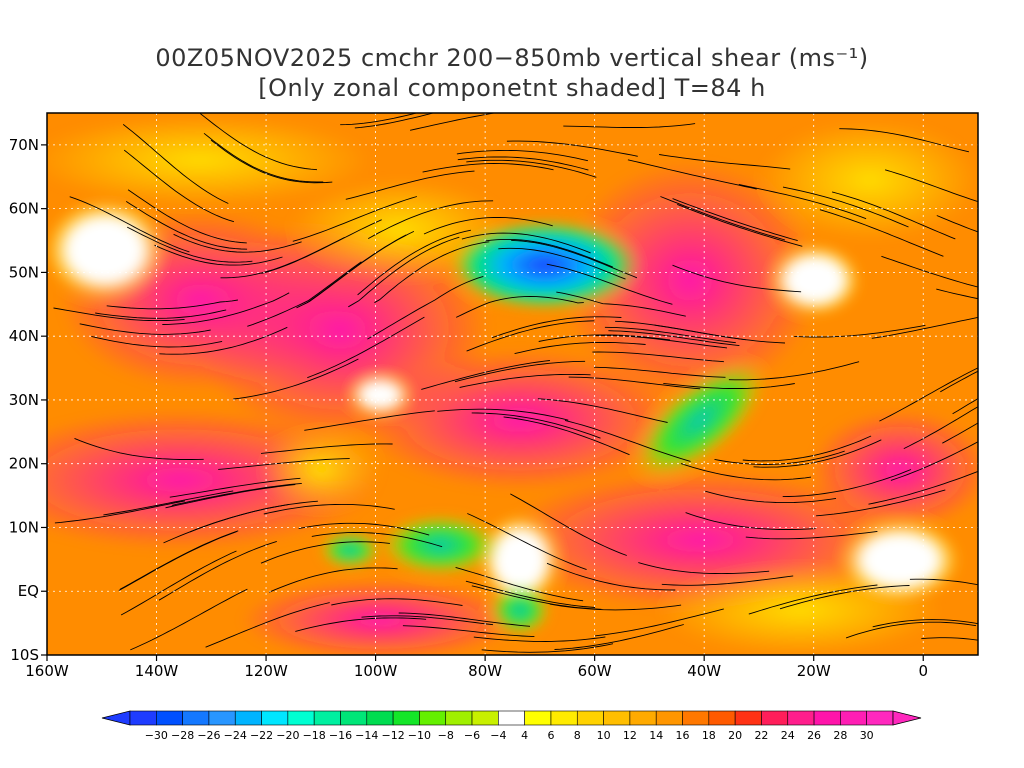  I want to click on colorbar-label: −24, so click(235, 735).